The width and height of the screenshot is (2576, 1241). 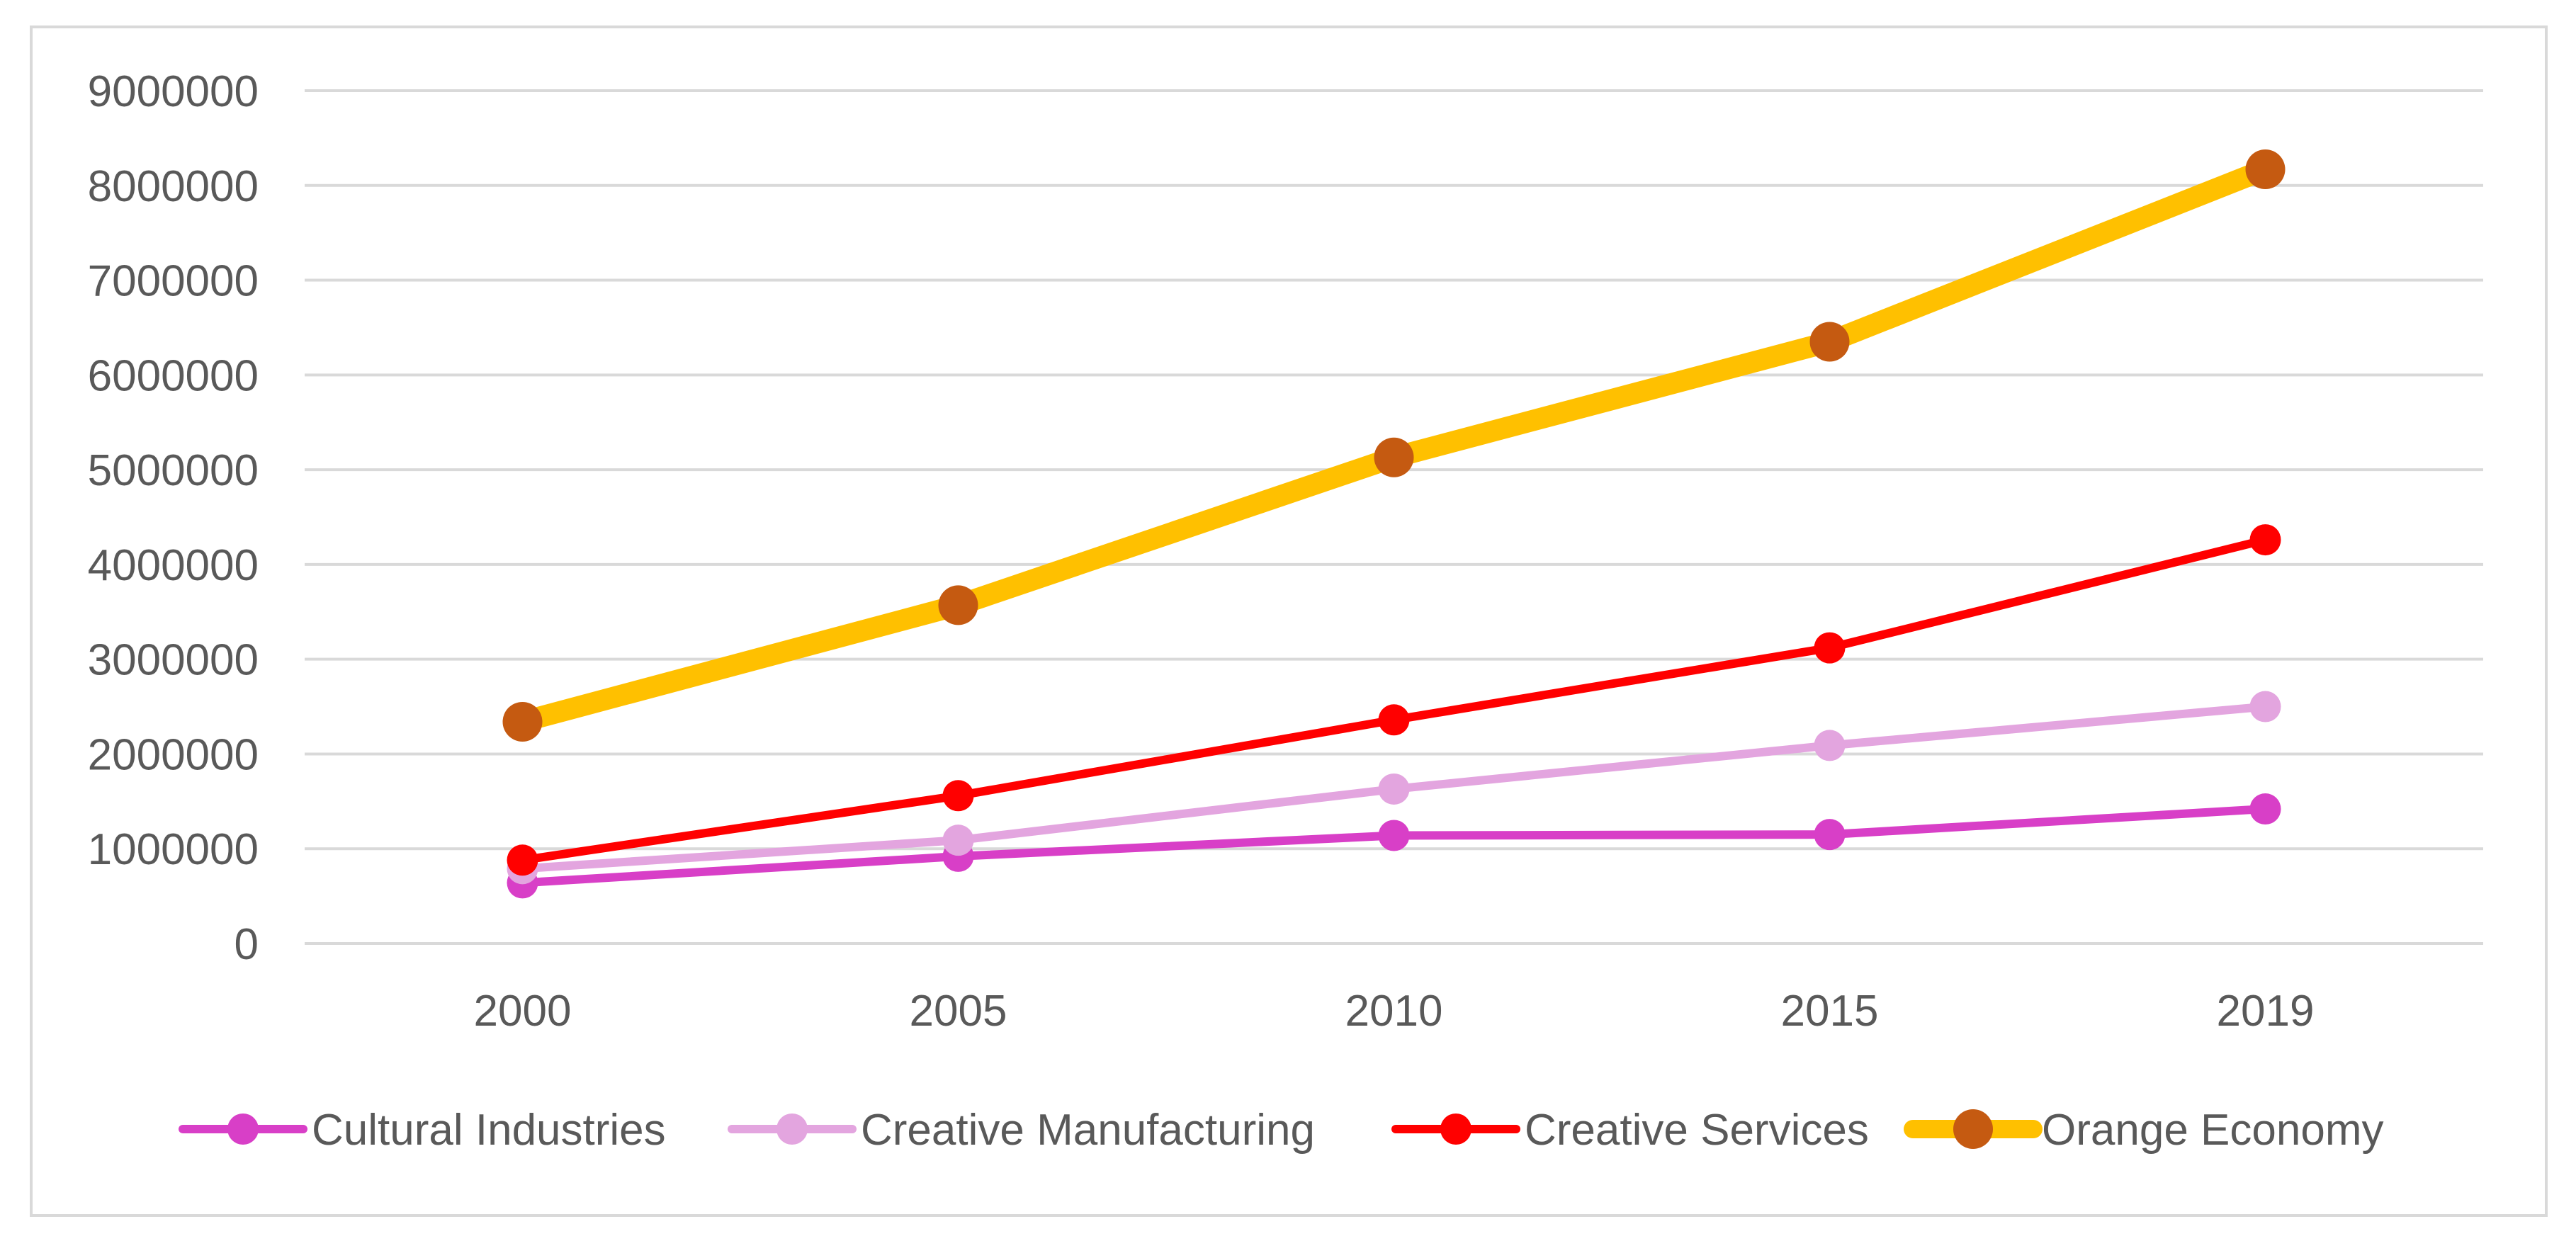 I want to click on legend-label-creative-manufacturing: Creative Manufacturing, so click(x=1088, y=1130).